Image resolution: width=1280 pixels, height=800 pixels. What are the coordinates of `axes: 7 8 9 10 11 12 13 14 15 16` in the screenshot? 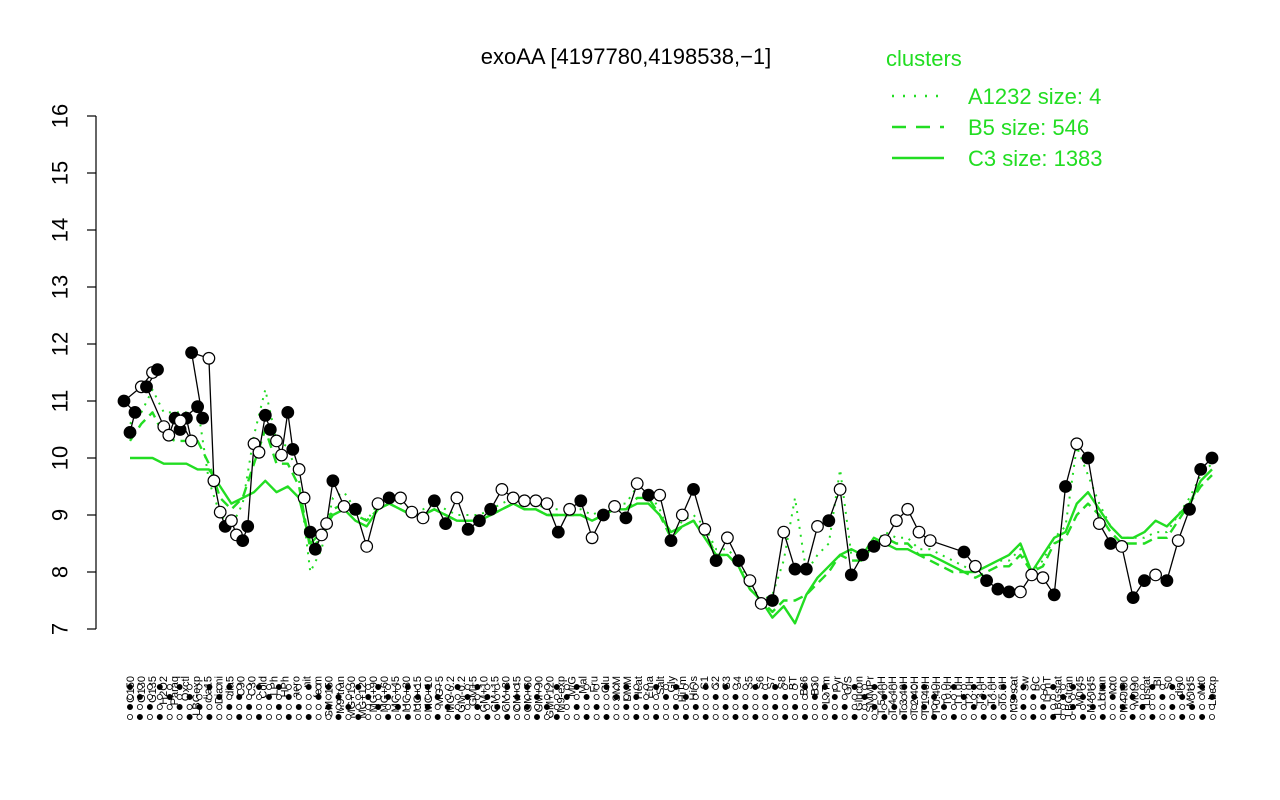 It's located at (72, 369).